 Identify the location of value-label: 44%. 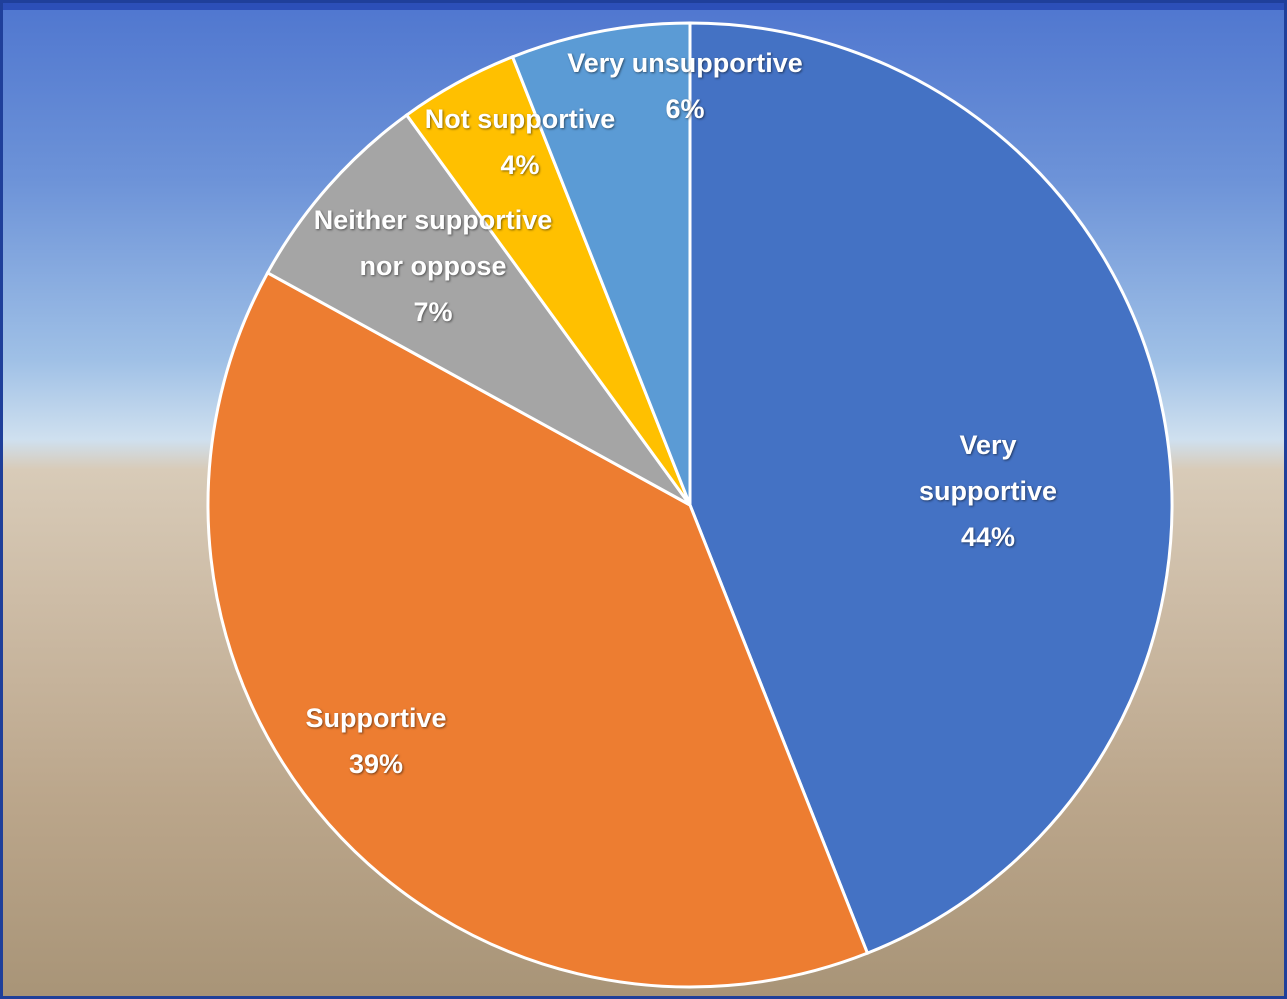
(988, 537).